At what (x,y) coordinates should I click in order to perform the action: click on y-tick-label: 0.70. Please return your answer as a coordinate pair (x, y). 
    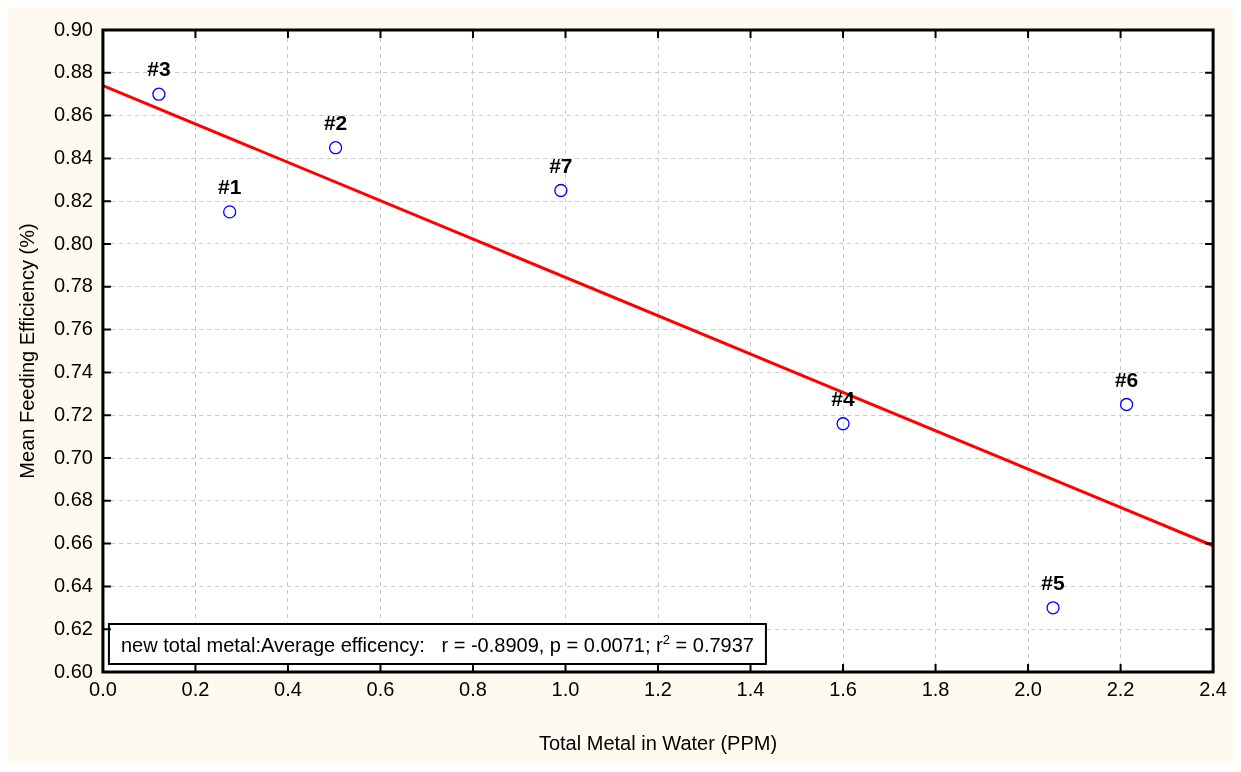
    Looking at the image, I should click on (73, 456).